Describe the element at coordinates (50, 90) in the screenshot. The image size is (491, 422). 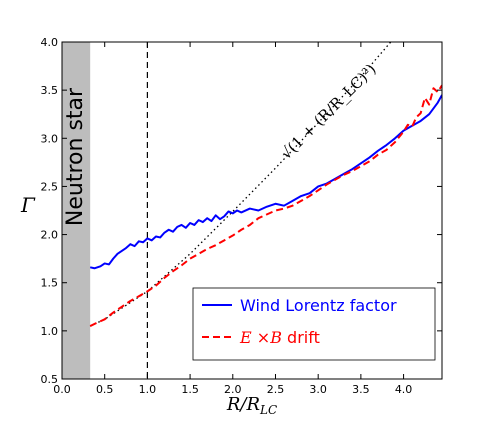
I see `y-tick-label: 3.5` at that location.